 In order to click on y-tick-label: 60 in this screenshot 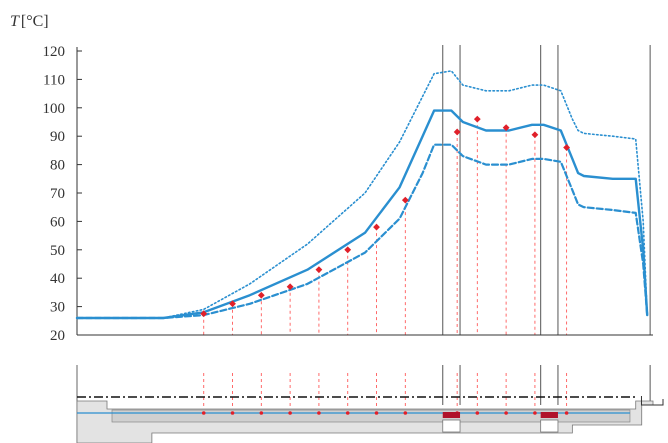, I will do `click(57, 222)`.